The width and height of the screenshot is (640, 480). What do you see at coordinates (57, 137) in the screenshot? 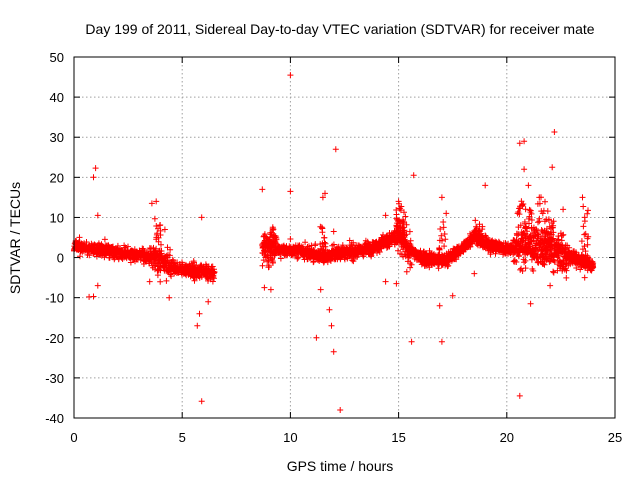
I see `y-tick-label: 30` at bounding box center [57, 137].